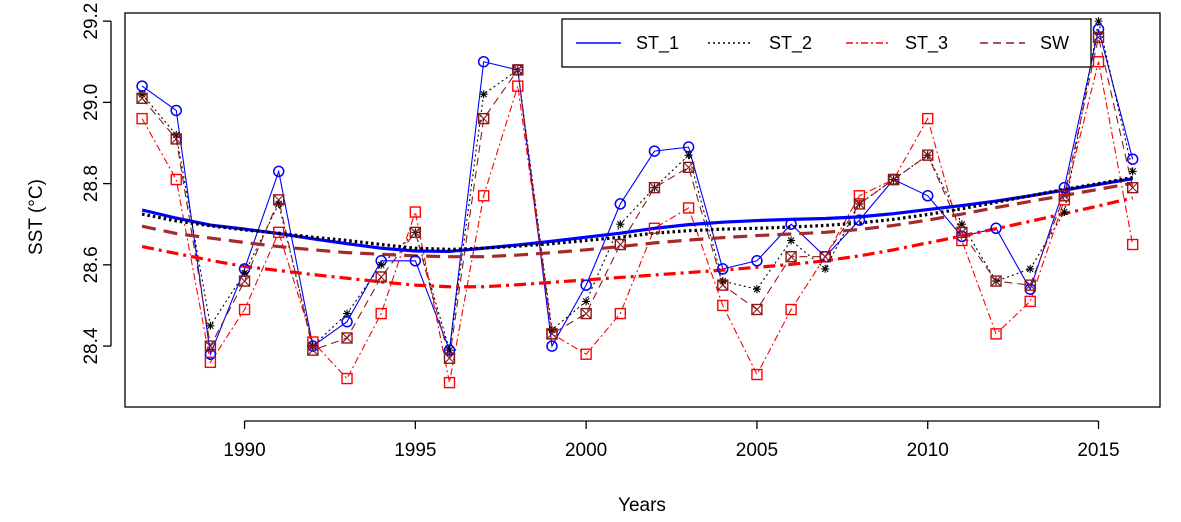 This screenshot has width=1181, height=522. What do you see at coordinates (91, 21) in the screenshot?
I see `y-tick-label: 29.2` at bounding box center [91, 21].